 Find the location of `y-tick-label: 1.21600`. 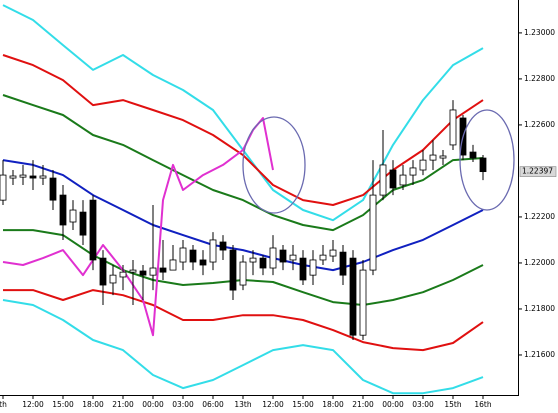

y-tick-label: 1.21600 is located at coordinates (539, 354).